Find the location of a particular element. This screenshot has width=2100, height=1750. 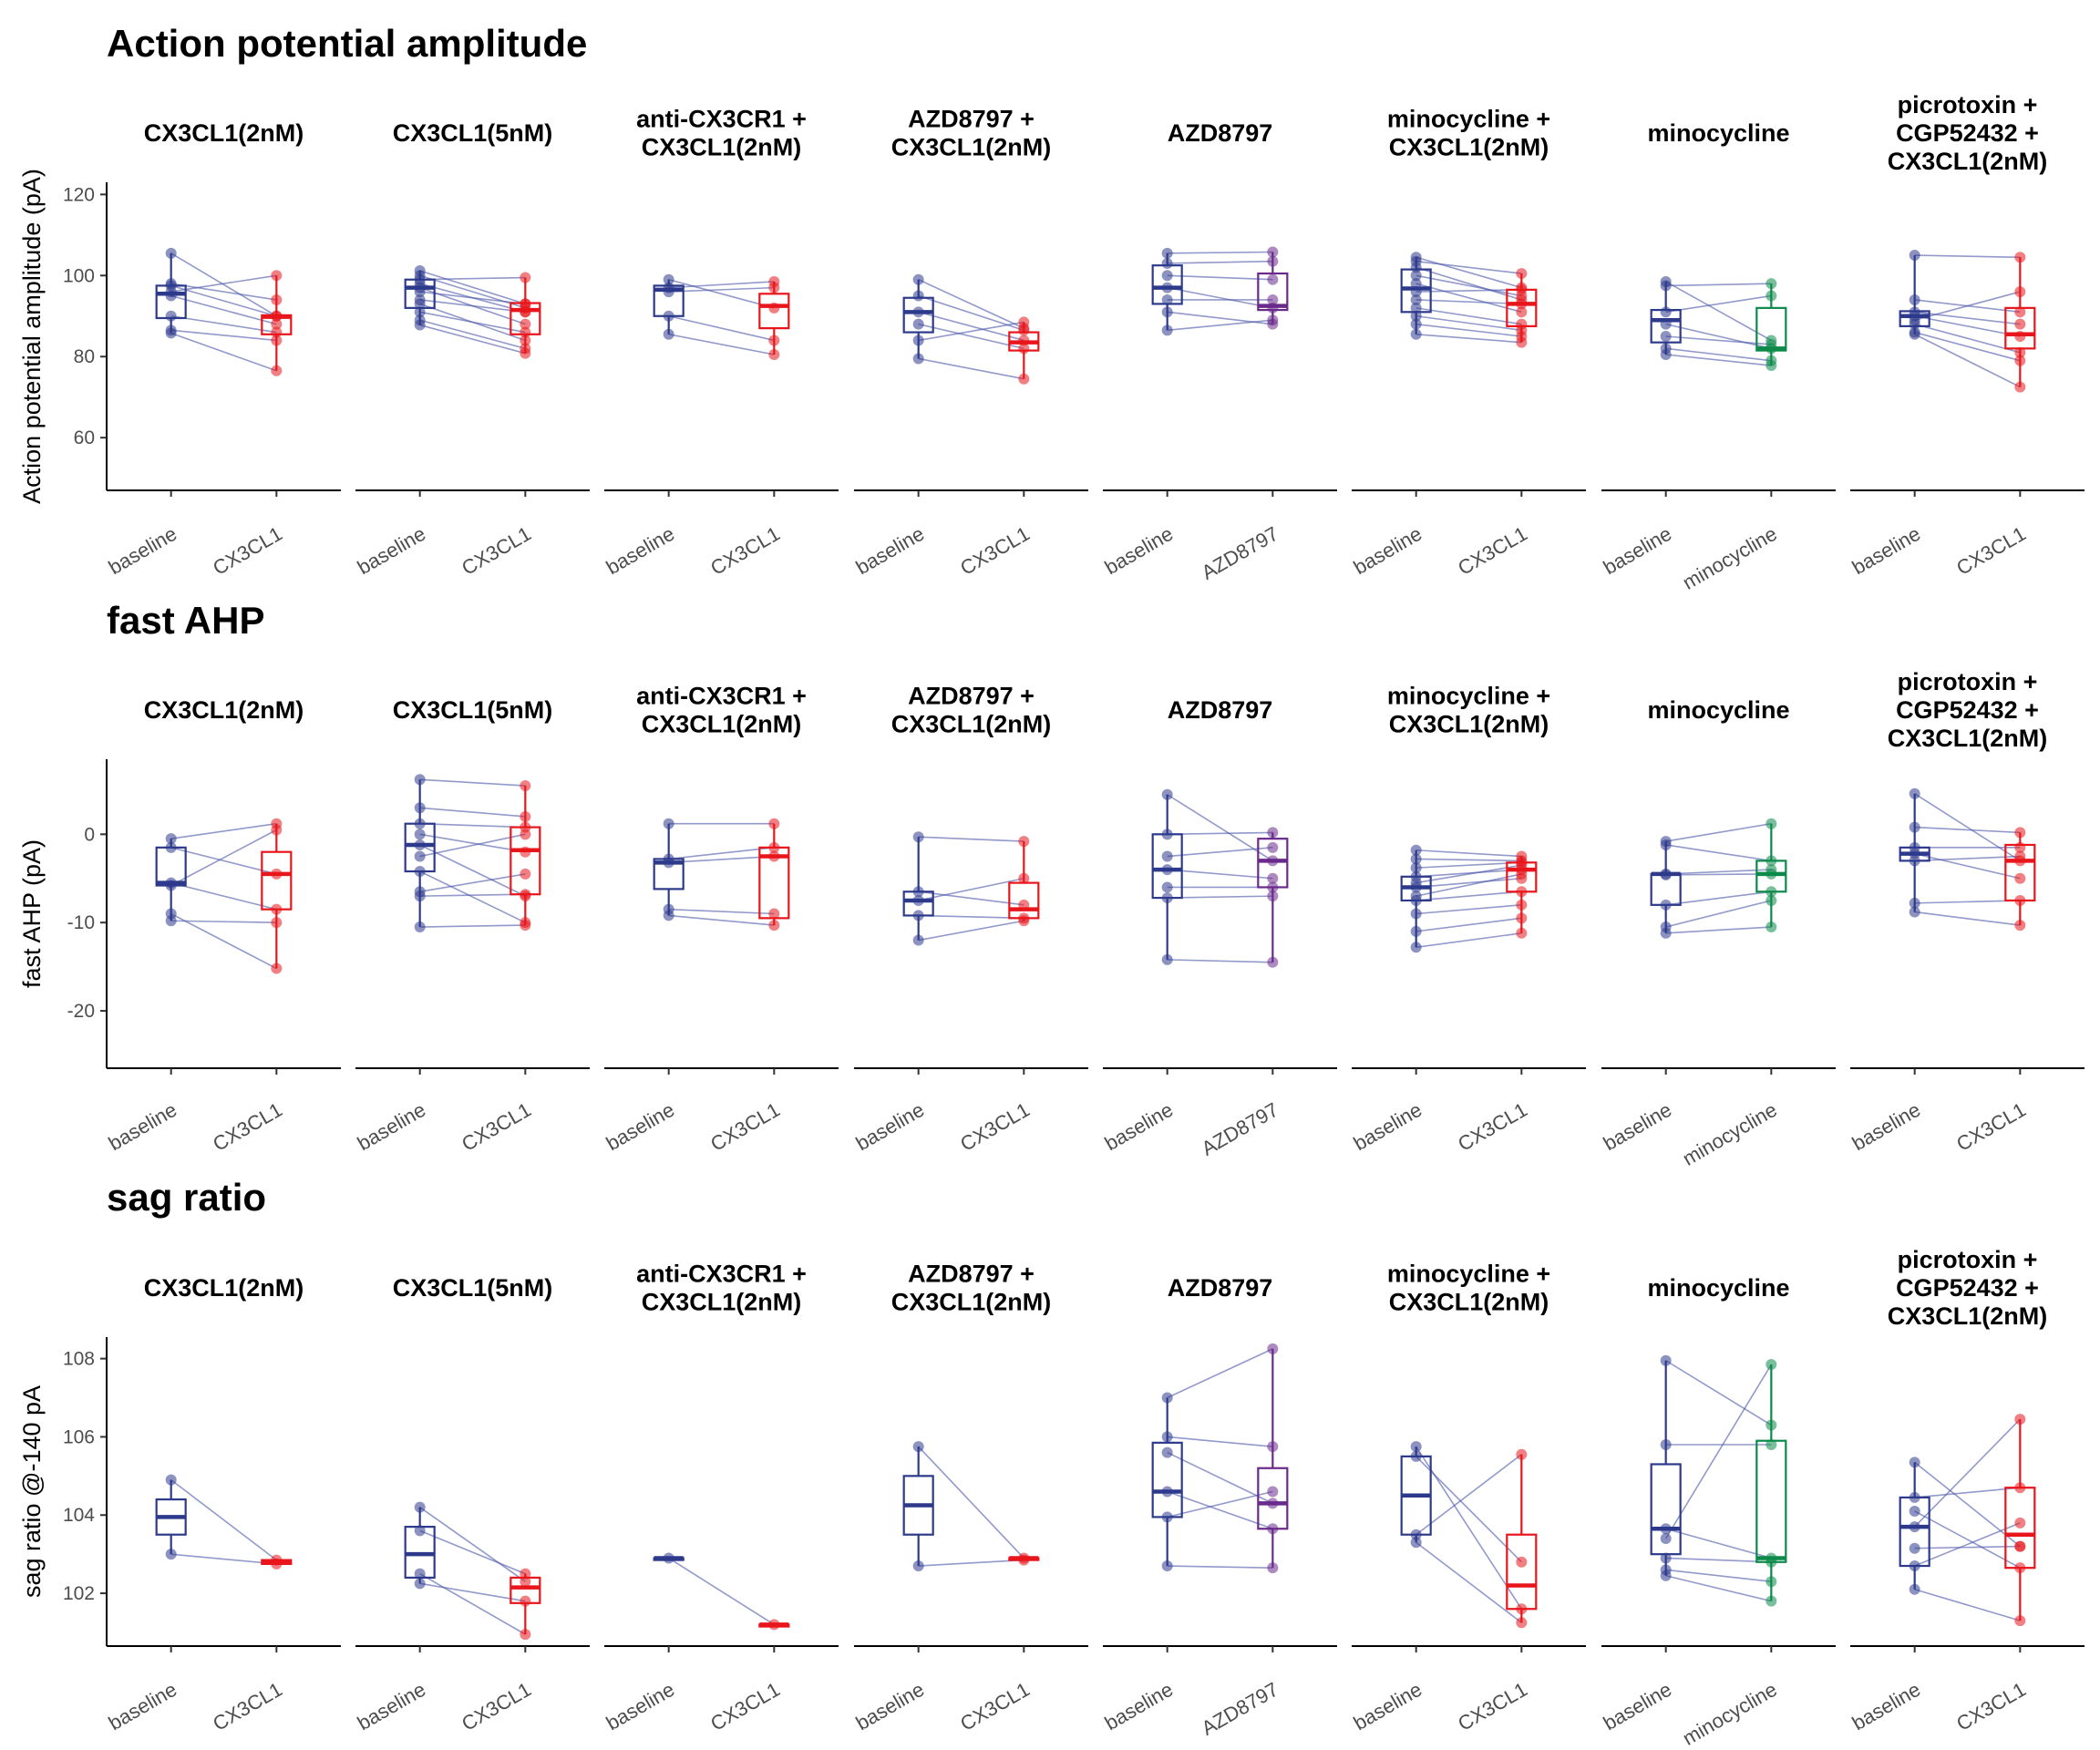

facet-title: picrotoxin + is located at coordinates (1968, 1260).